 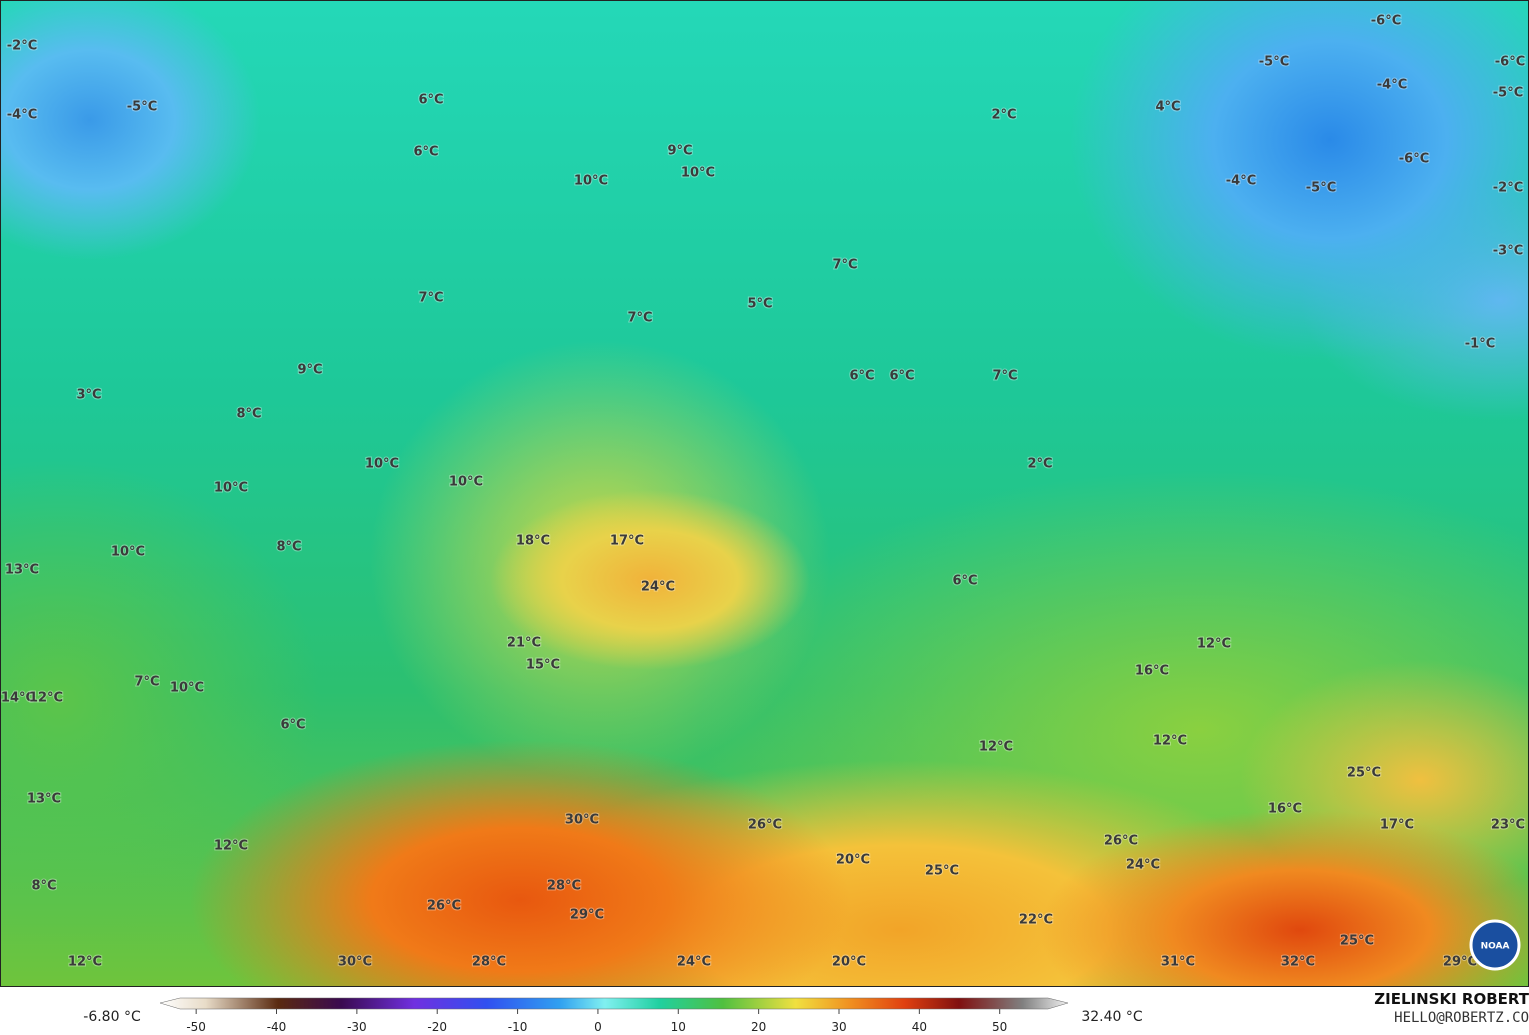 I want to click on colorbar-tick-label: -40, so click(x=277, y=1027).